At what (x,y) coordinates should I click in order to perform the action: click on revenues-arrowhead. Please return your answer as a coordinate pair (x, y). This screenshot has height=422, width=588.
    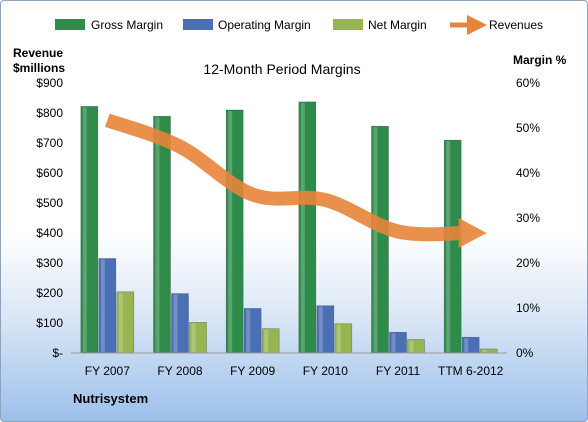
    Looking at the image, I should click on (472, 233).